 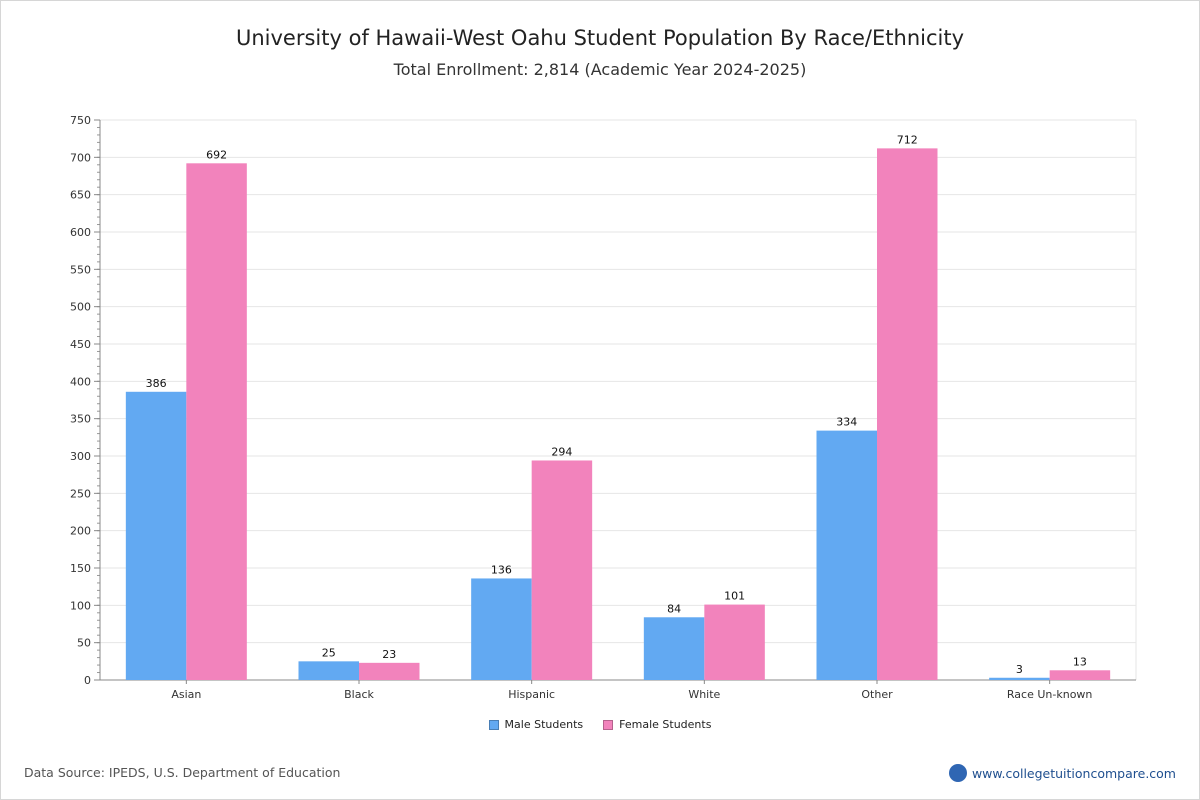 What do you see at coordinates (80, 456) in the screenshot?
I see `y-tick-label: 300` at bounding box center [80, 456].